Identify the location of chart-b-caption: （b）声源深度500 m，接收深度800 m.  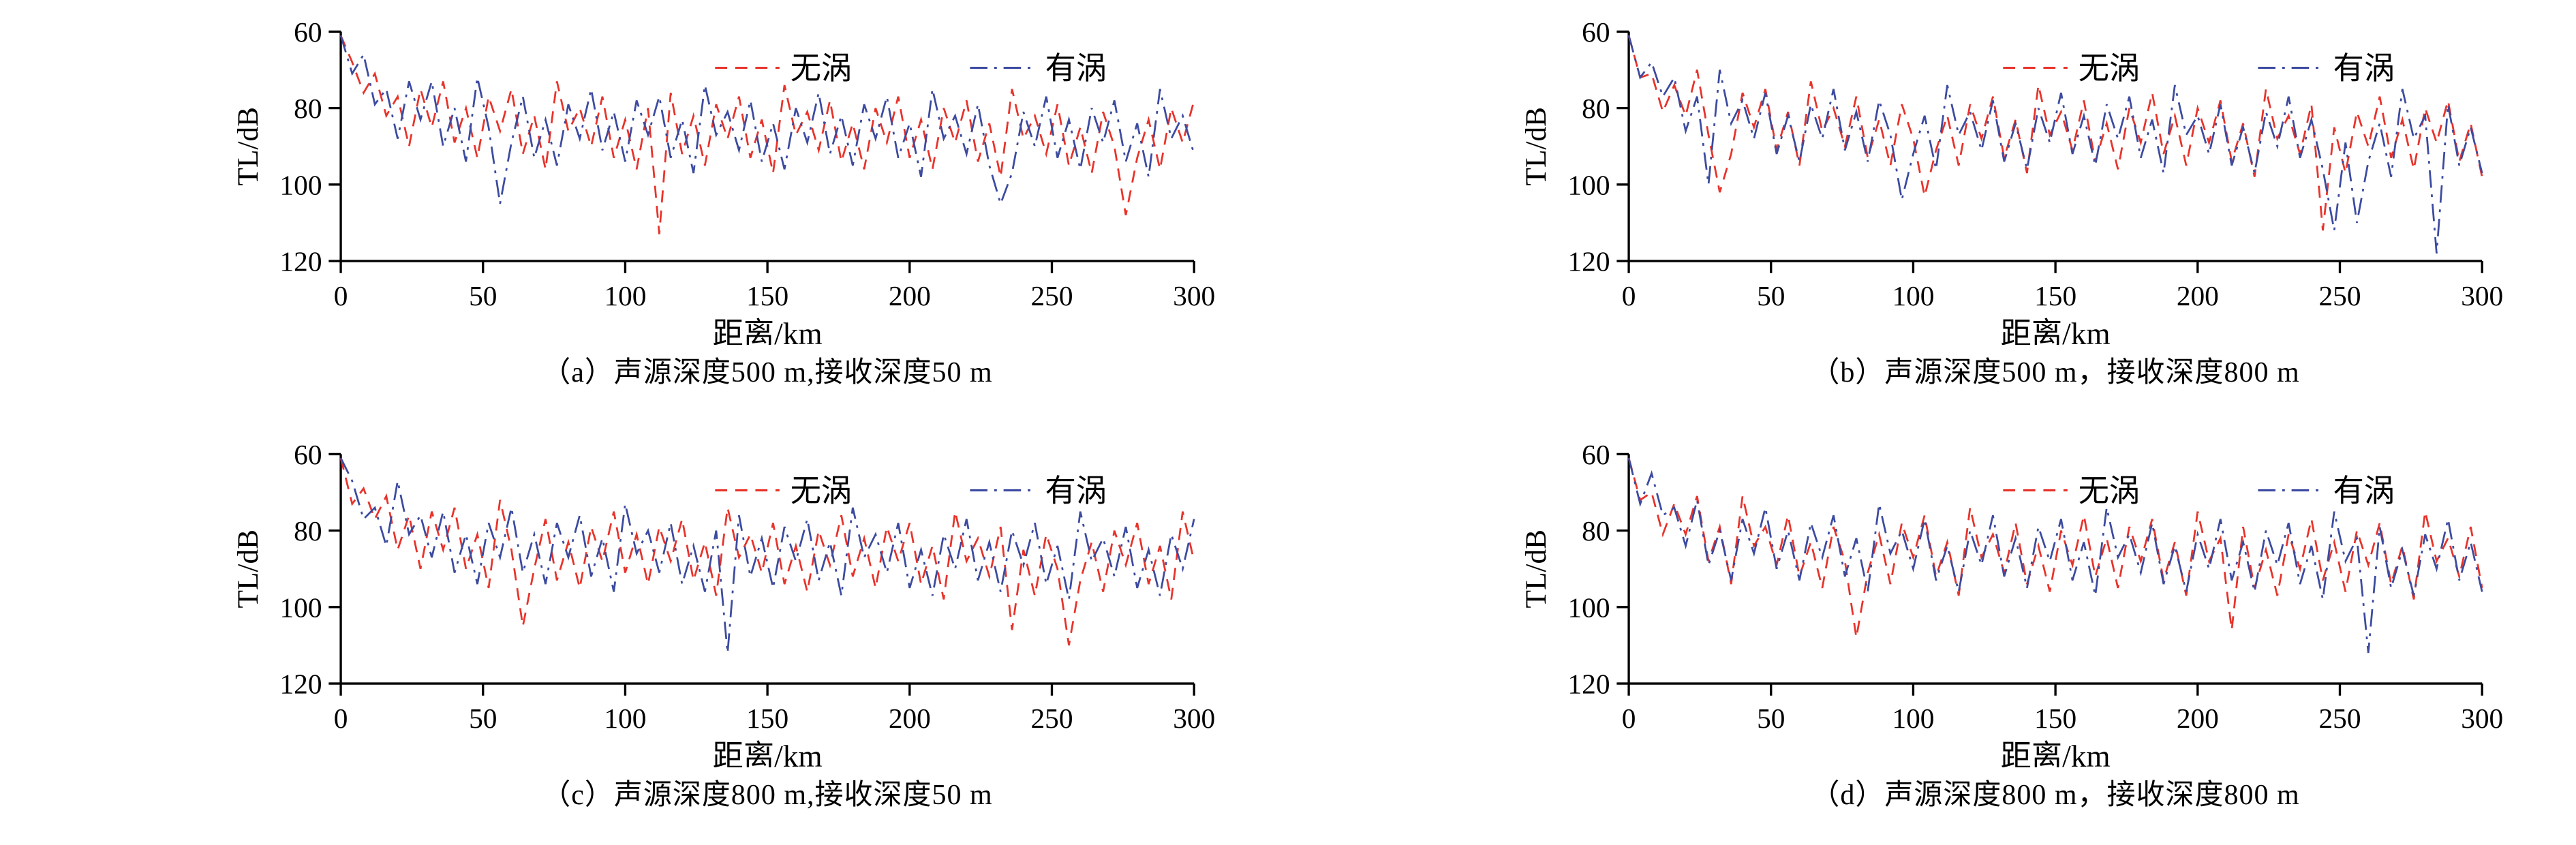
(2055, 372).